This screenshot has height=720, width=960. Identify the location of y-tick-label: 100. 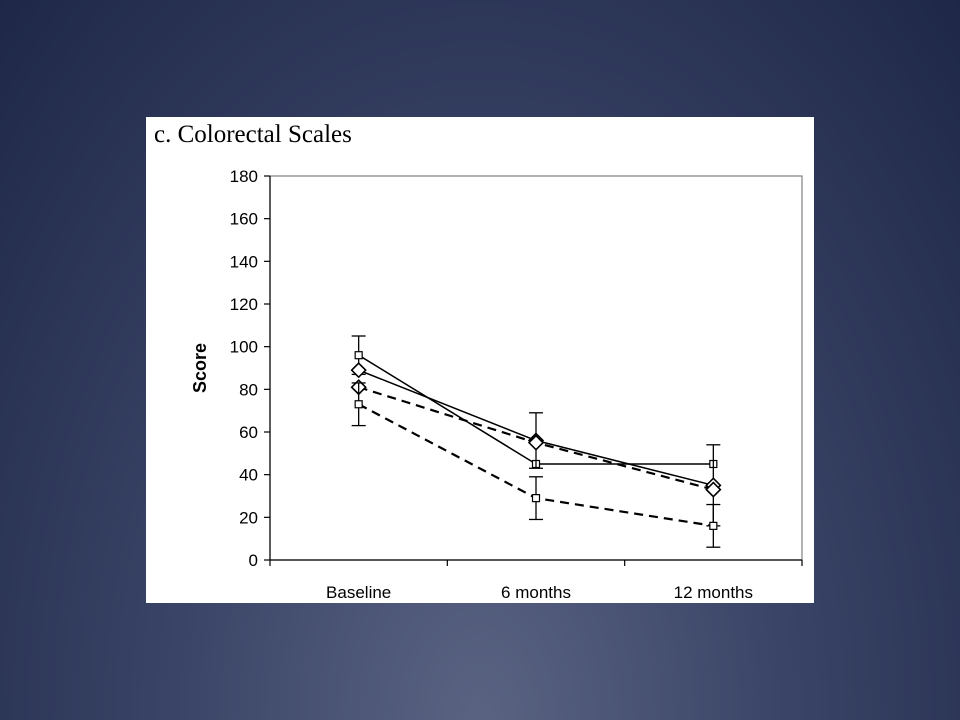
(244, 347).